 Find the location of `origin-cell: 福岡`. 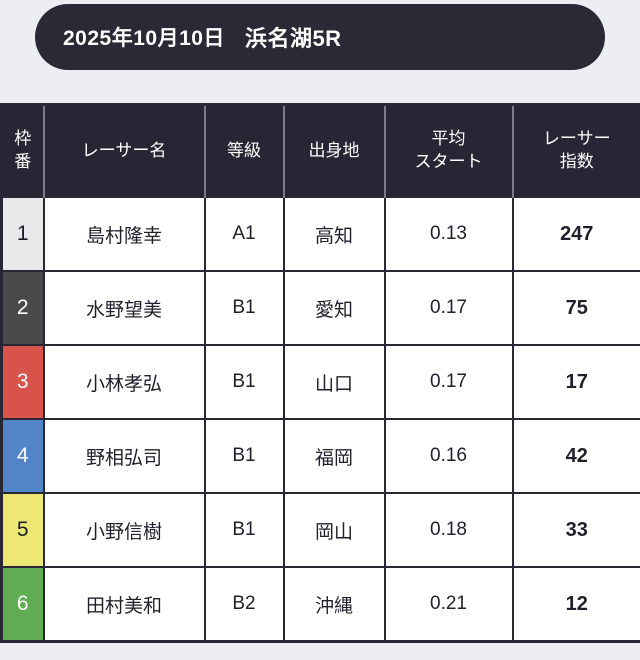

origin-cell: 福岡 is located at coordinates (334, 456).